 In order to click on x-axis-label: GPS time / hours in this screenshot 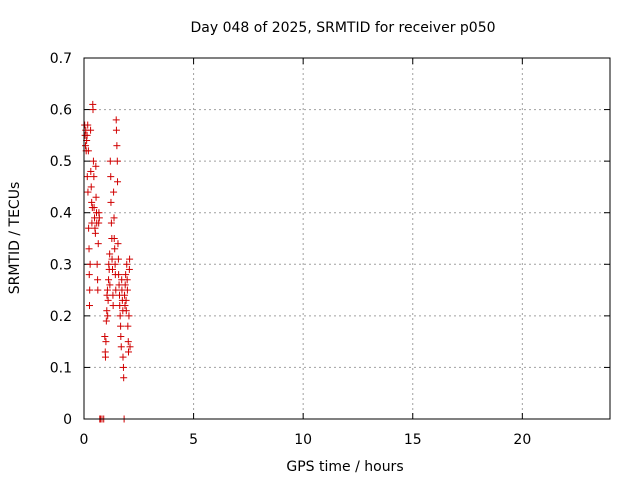, I will do `click(344, 467)`.